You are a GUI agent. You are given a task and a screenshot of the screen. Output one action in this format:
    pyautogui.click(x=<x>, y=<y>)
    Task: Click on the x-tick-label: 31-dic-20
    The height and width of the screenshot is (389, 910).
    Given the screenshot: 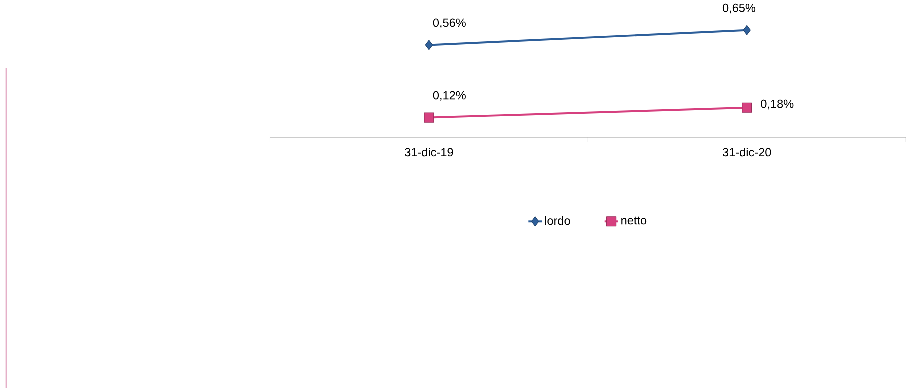 What is the action you would take?
    pyautogui.click(x=747, y=152)
    